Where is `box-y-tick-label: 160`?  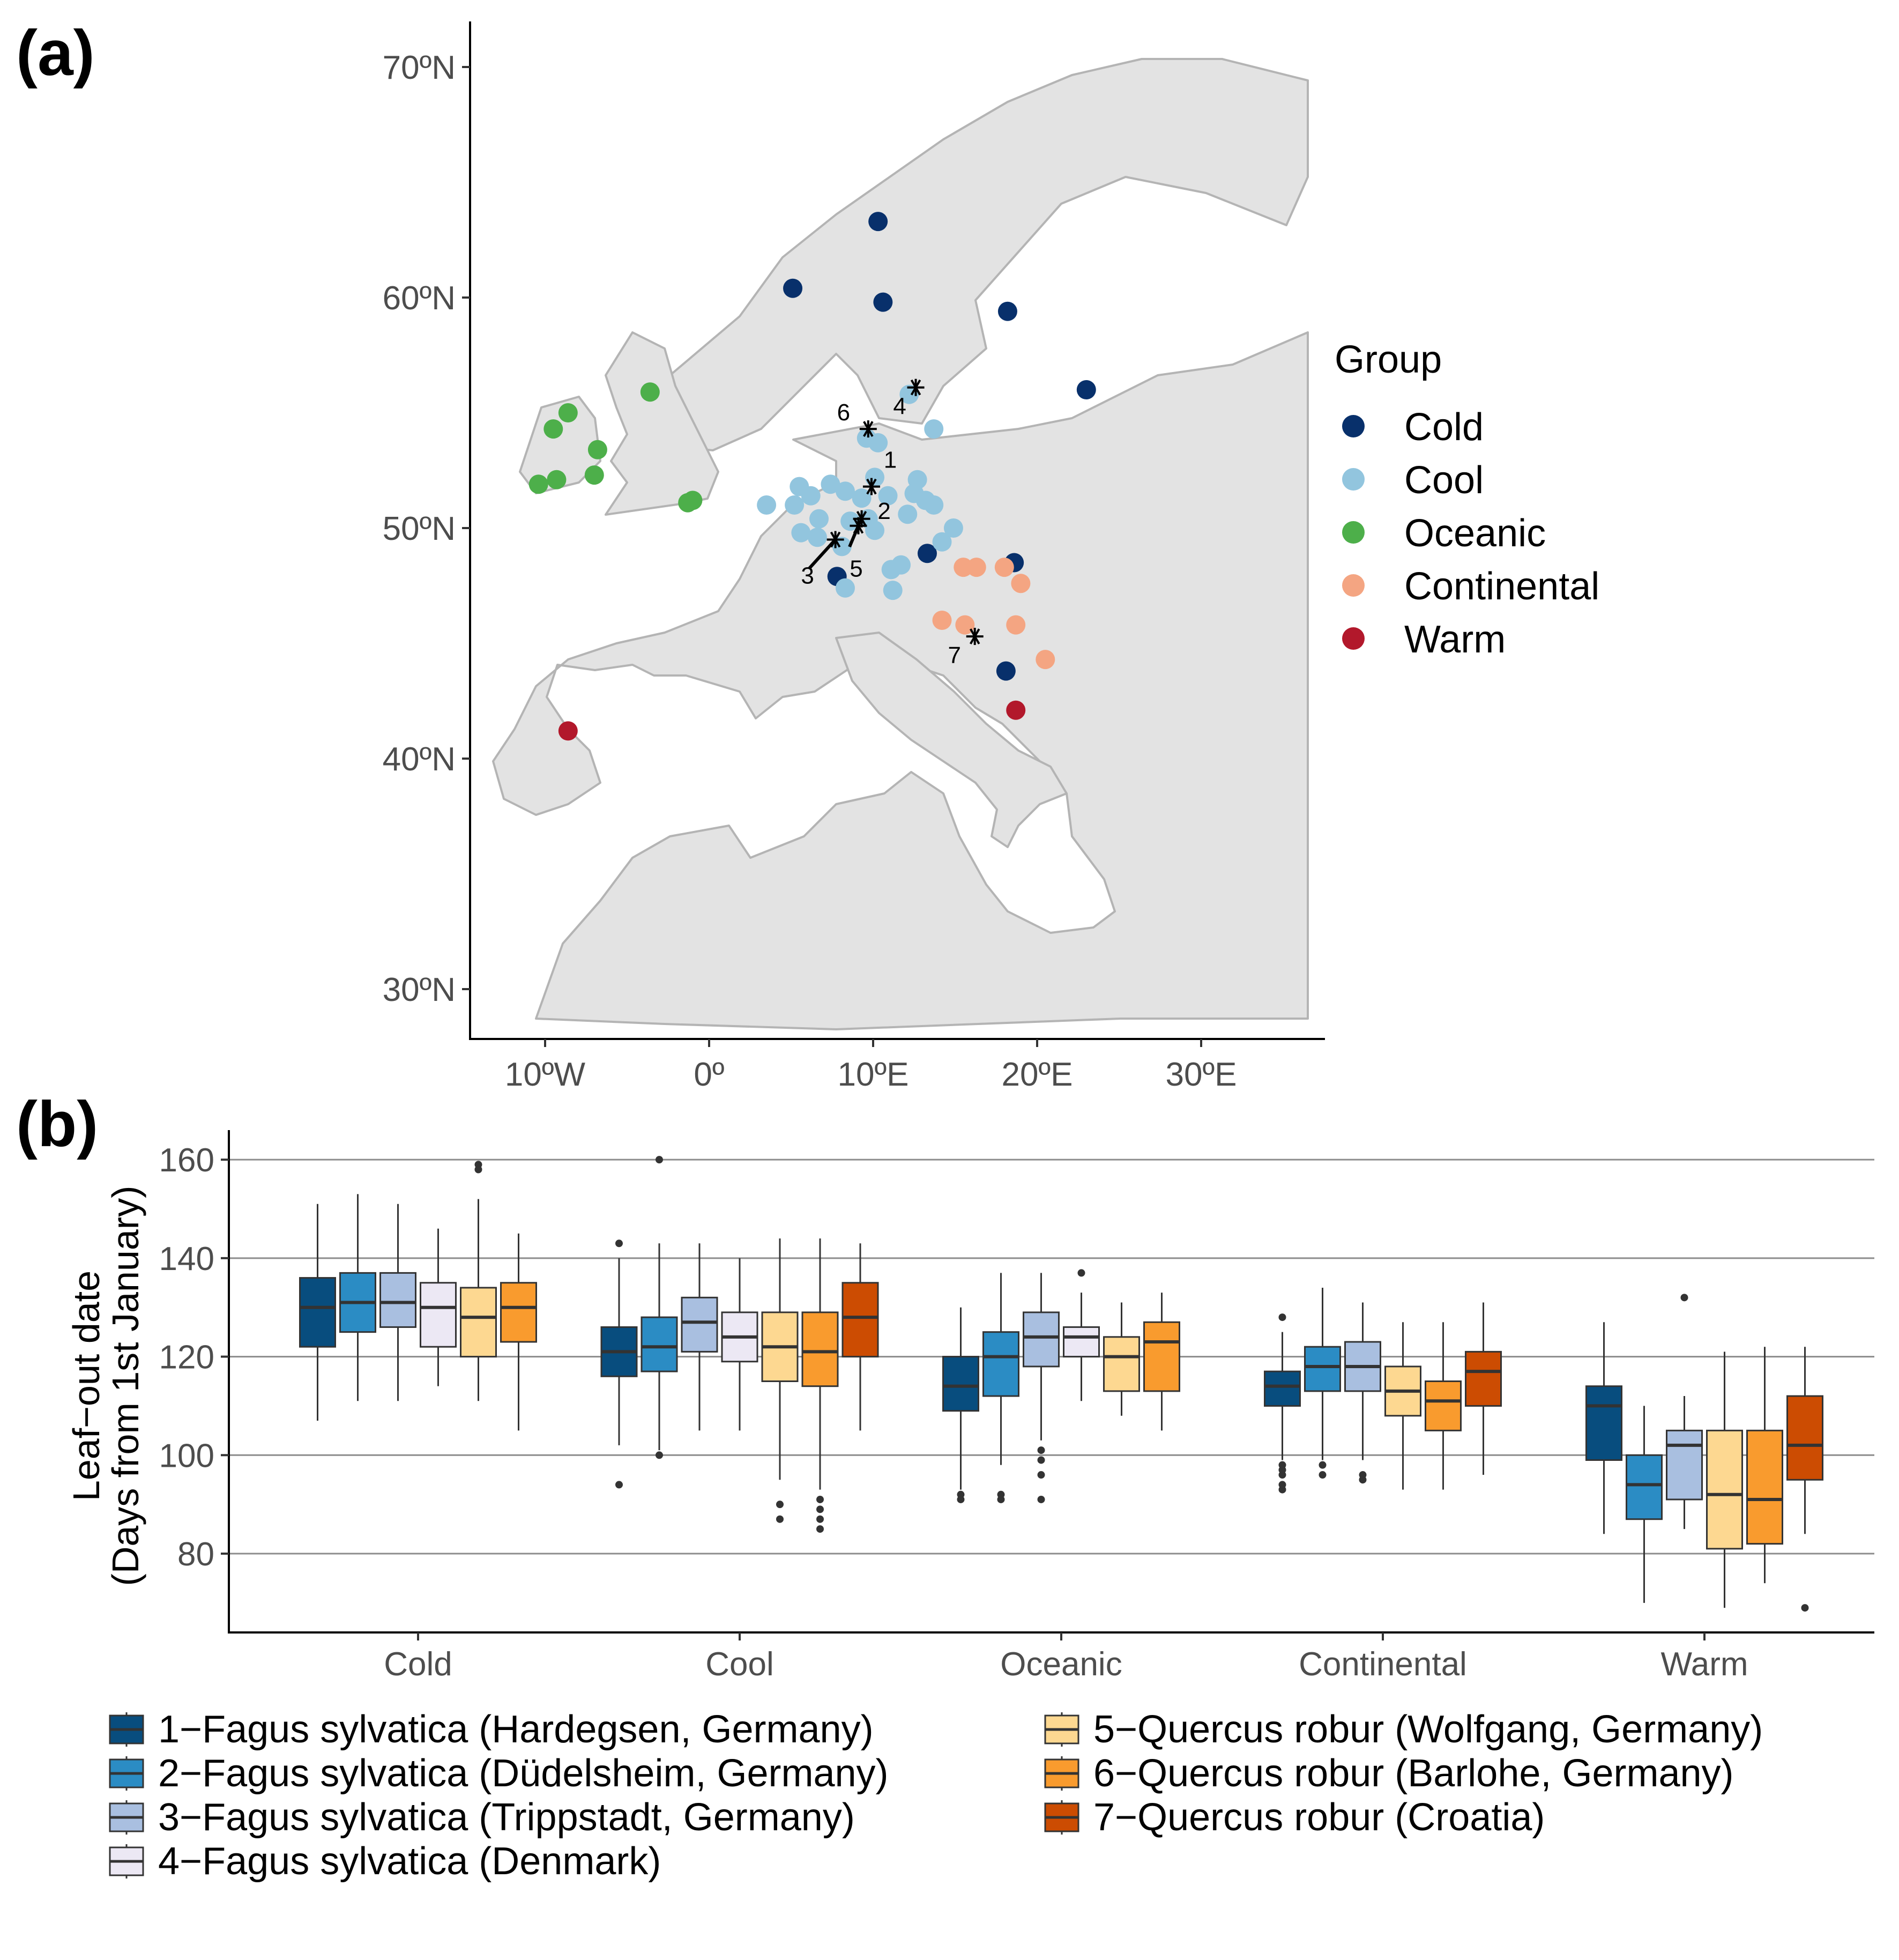 box-y-tick-label: 160 is located at coordinates (186, 1160).